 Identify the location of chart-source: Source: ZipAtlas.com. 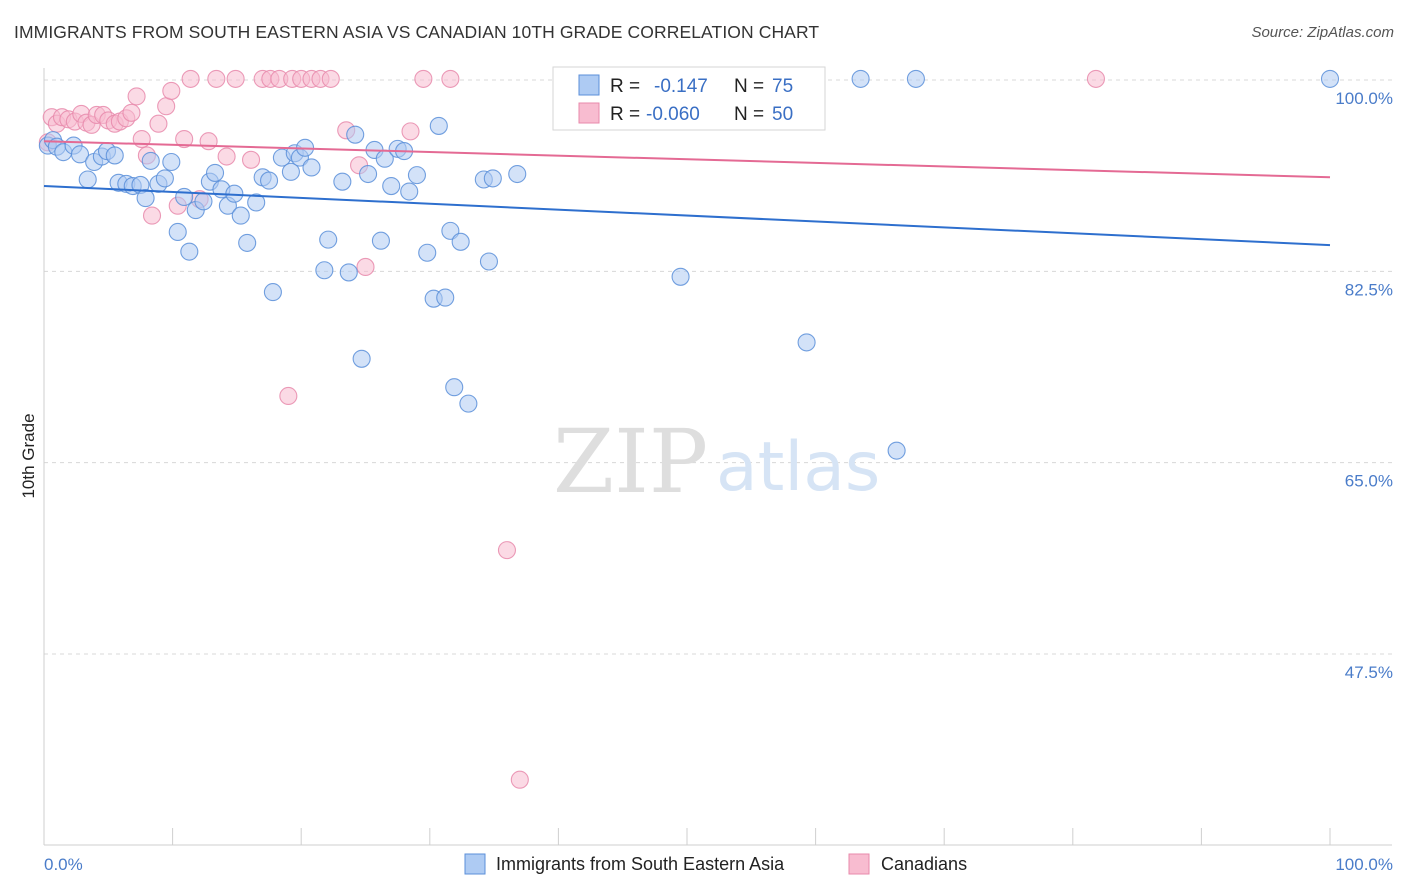
(1322, 32).